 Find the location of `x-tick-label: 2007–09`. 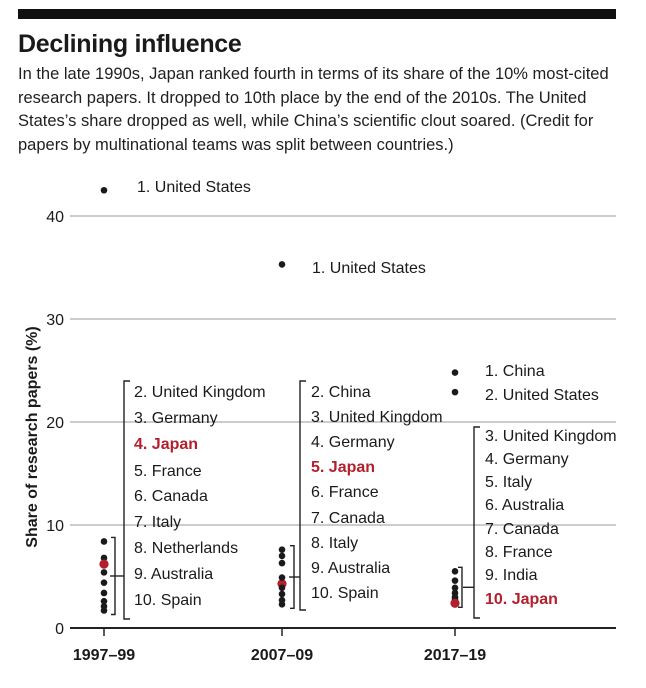

x-tick-label: 2007–09 is located at coordinates (282, 655).